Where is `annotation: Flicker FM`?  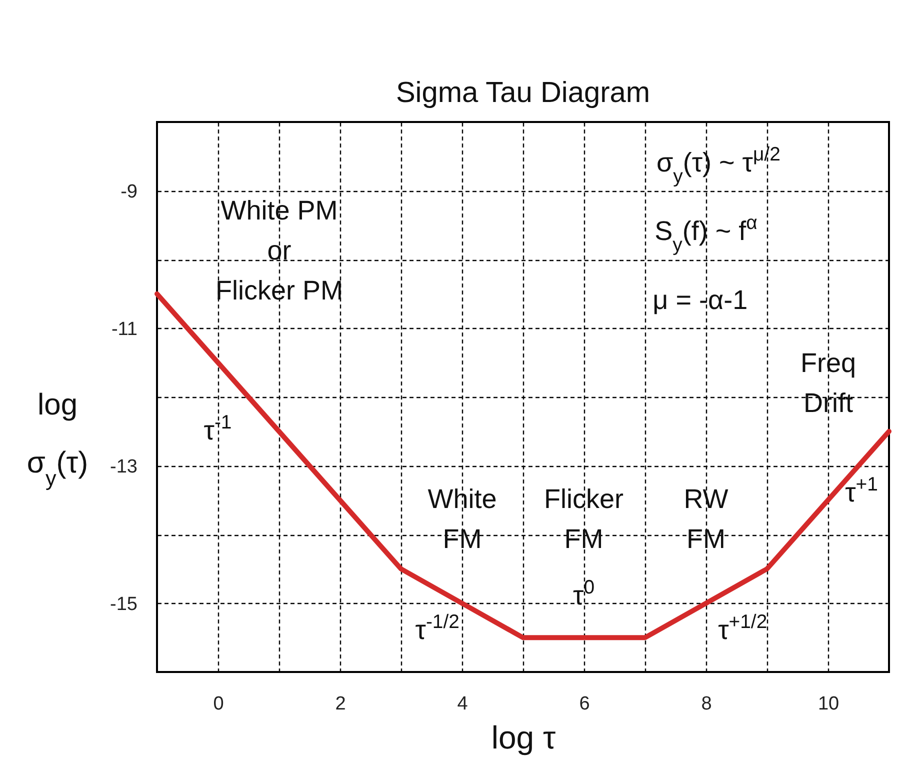
annotation: Flicker FM is located at coordinates (584, 519).